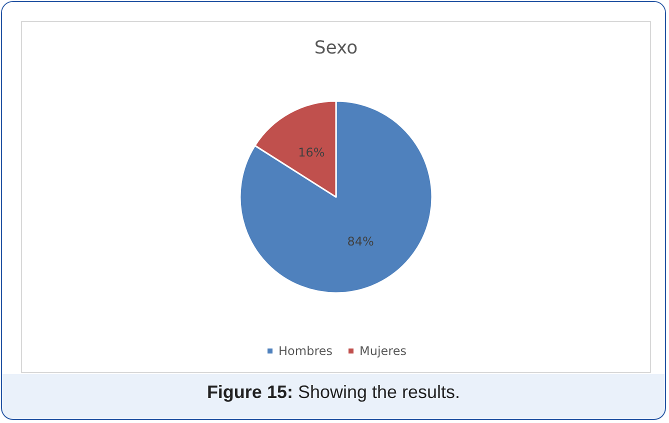 This screenshot has width=669, height=423. What do you see at coordinates (336, 48) in the screenshot?
I see `chart-title: Sexo` at bounding box center [336, 48].